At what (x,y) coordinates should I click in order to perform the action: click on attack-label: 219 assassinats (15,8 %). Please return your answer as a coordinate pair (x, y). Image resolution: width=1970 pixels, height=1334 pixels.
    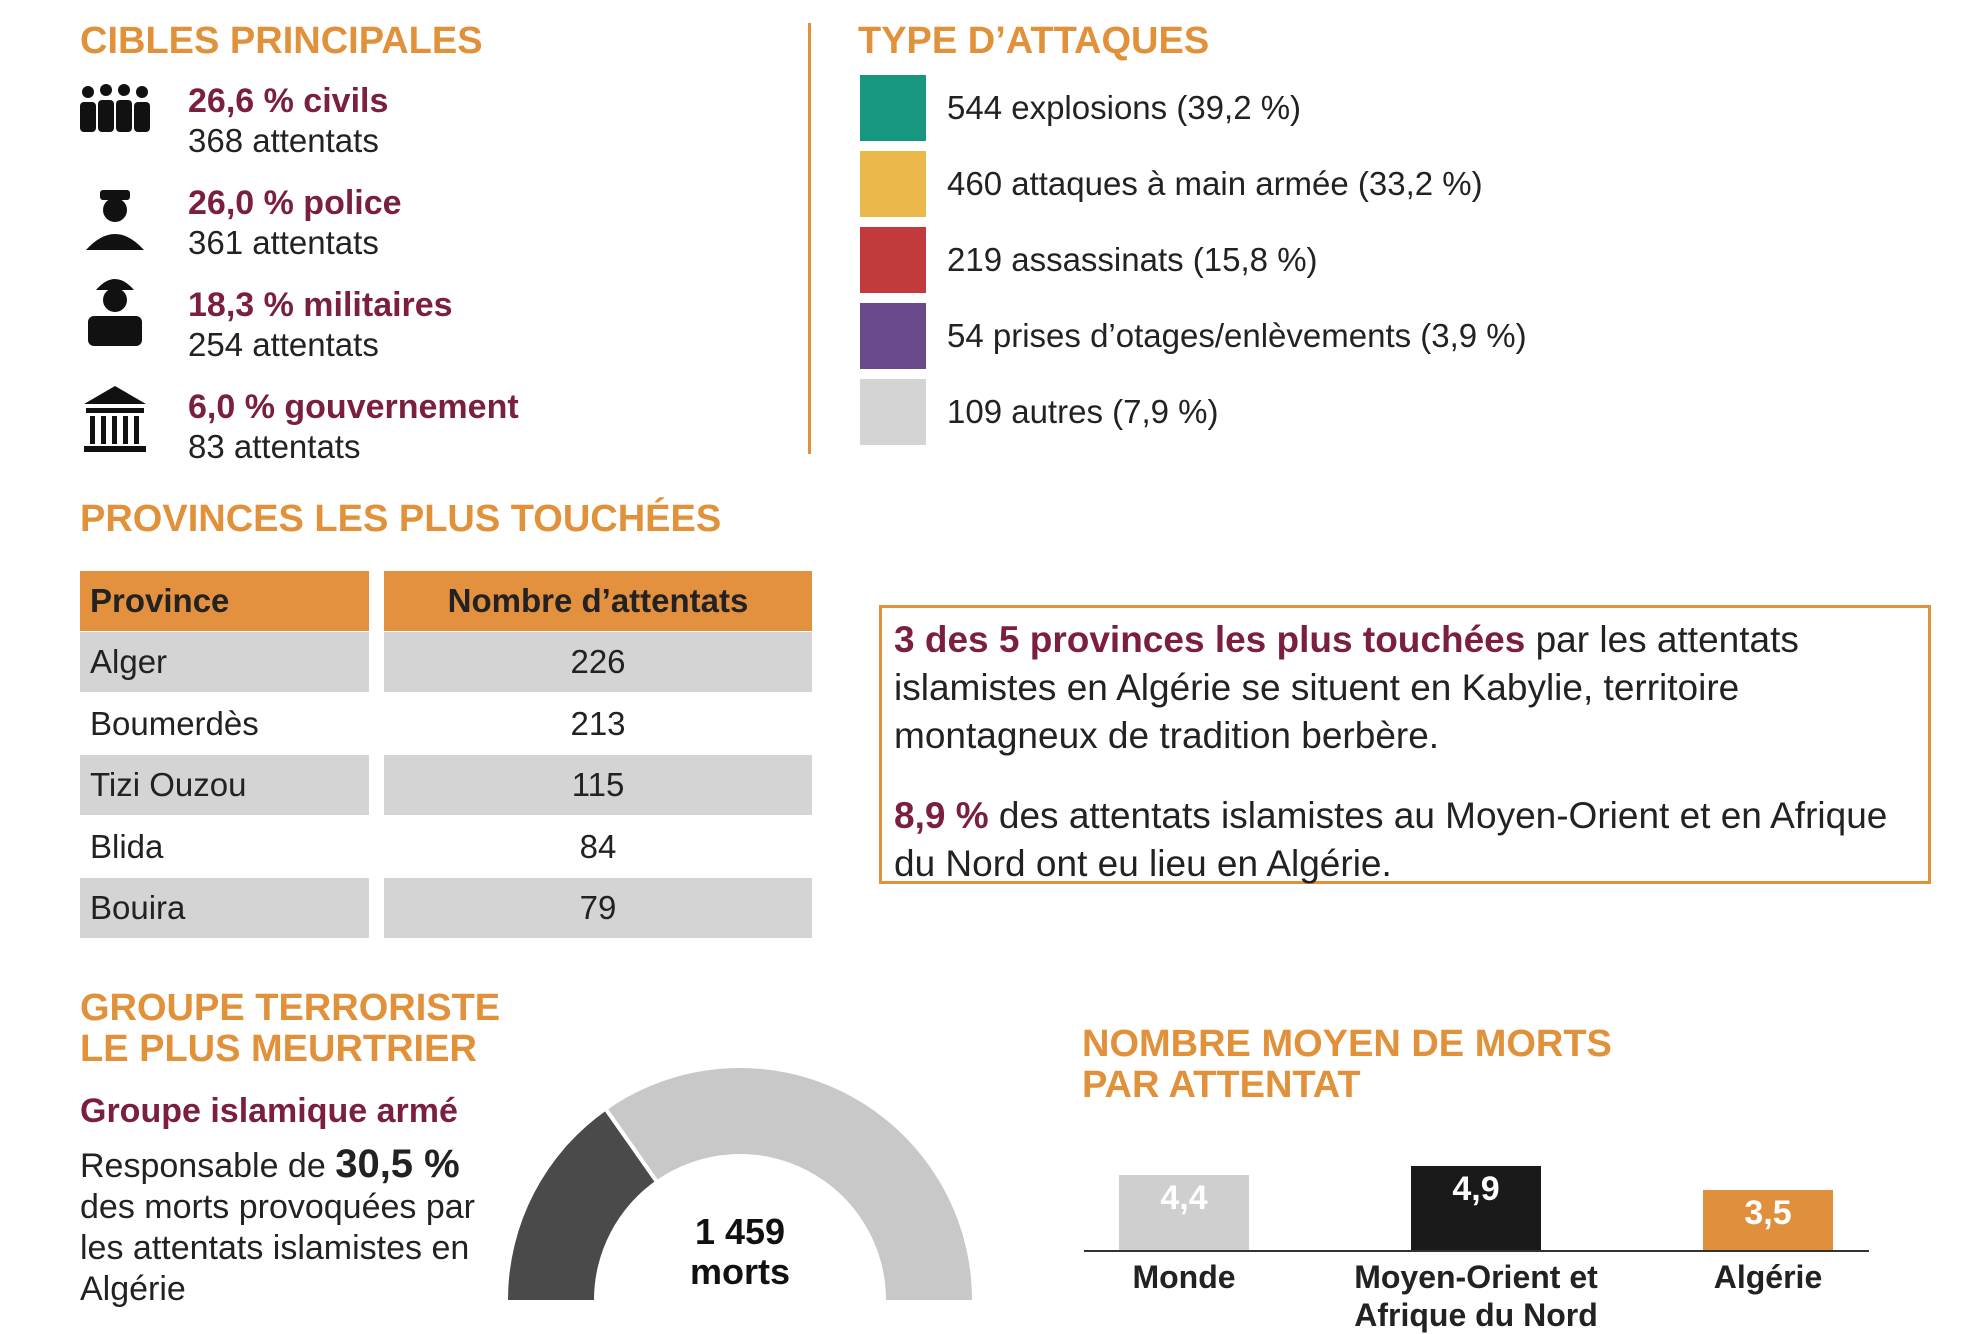
    Looking at the image, I should click on (1132, 259).